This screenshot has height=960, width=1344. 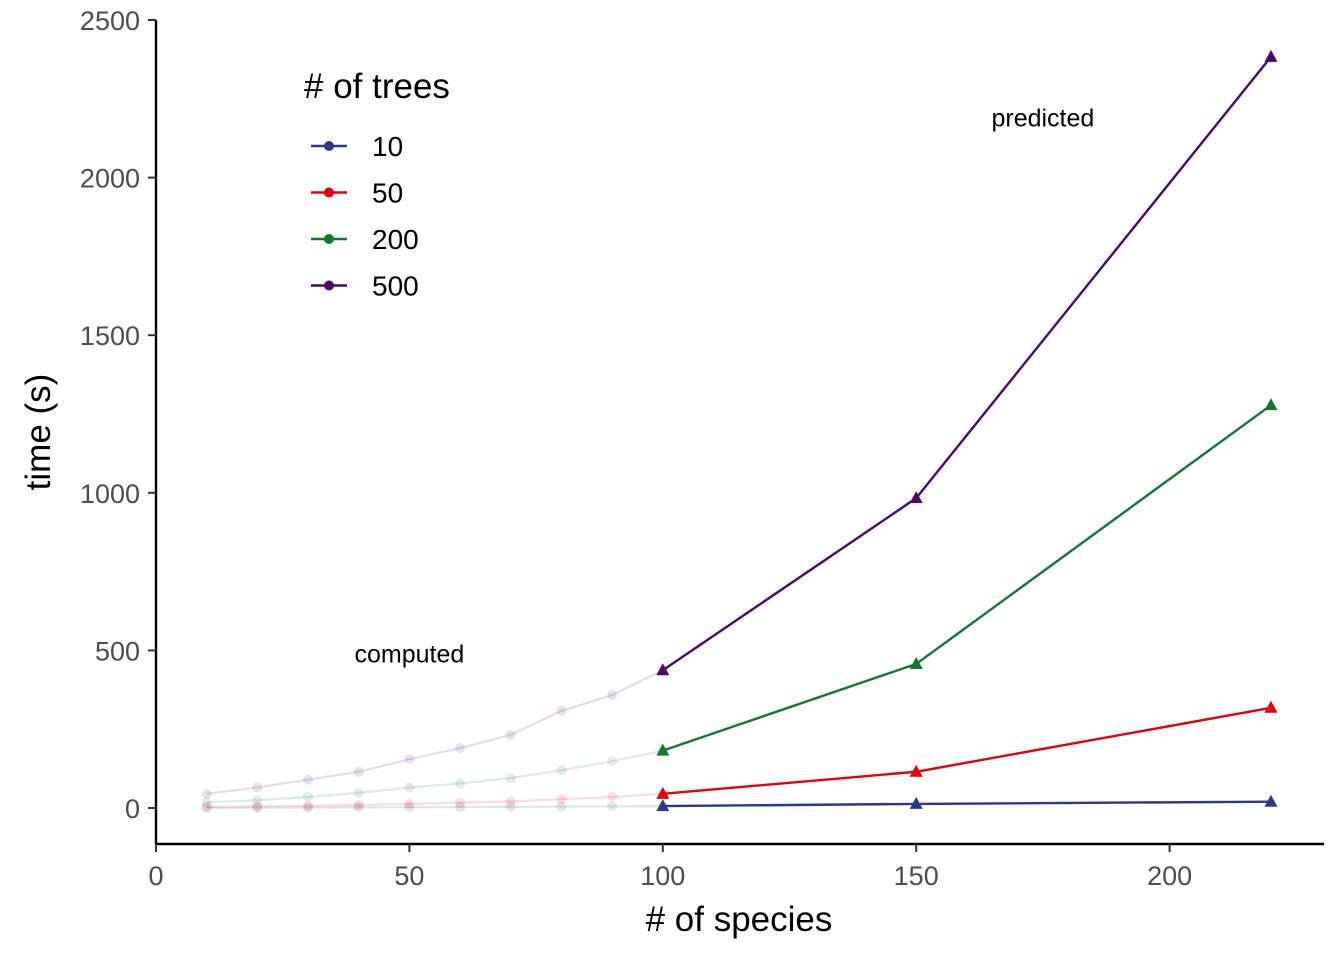 What do you see at coordinates (118, 415) in the screenshot?
I see `y-axis-ticks: 0 500 1000 1500 2000 2500` at bounding box center [118, 415].